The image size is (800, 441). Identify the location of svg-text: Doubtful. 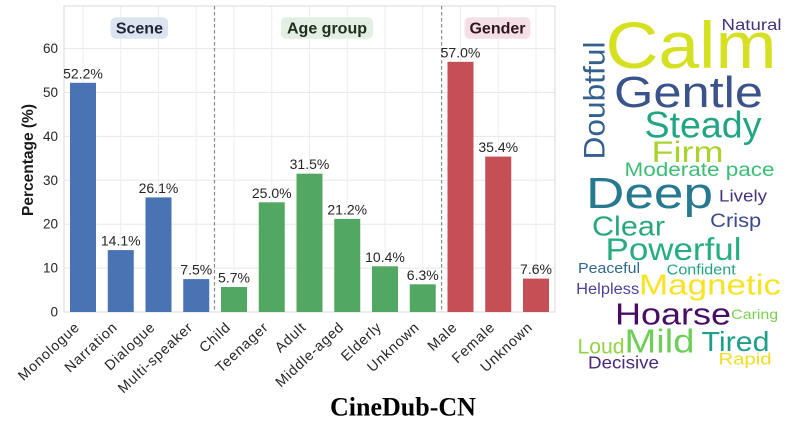
(595, 101).